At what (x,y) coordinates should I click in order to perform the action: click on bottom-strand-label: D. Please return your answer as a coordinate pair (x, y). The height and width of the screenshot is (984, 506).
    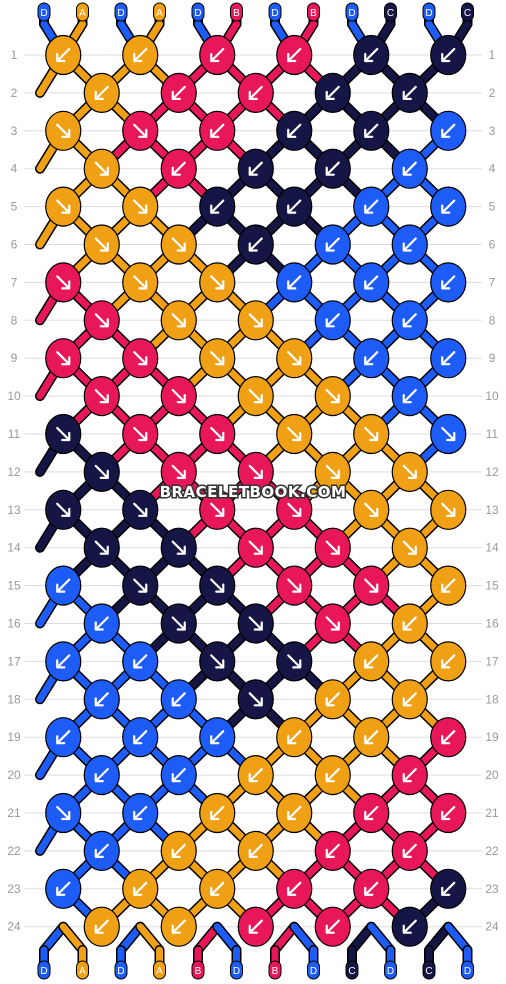
    Looking at the image, I should click on (313, 970).